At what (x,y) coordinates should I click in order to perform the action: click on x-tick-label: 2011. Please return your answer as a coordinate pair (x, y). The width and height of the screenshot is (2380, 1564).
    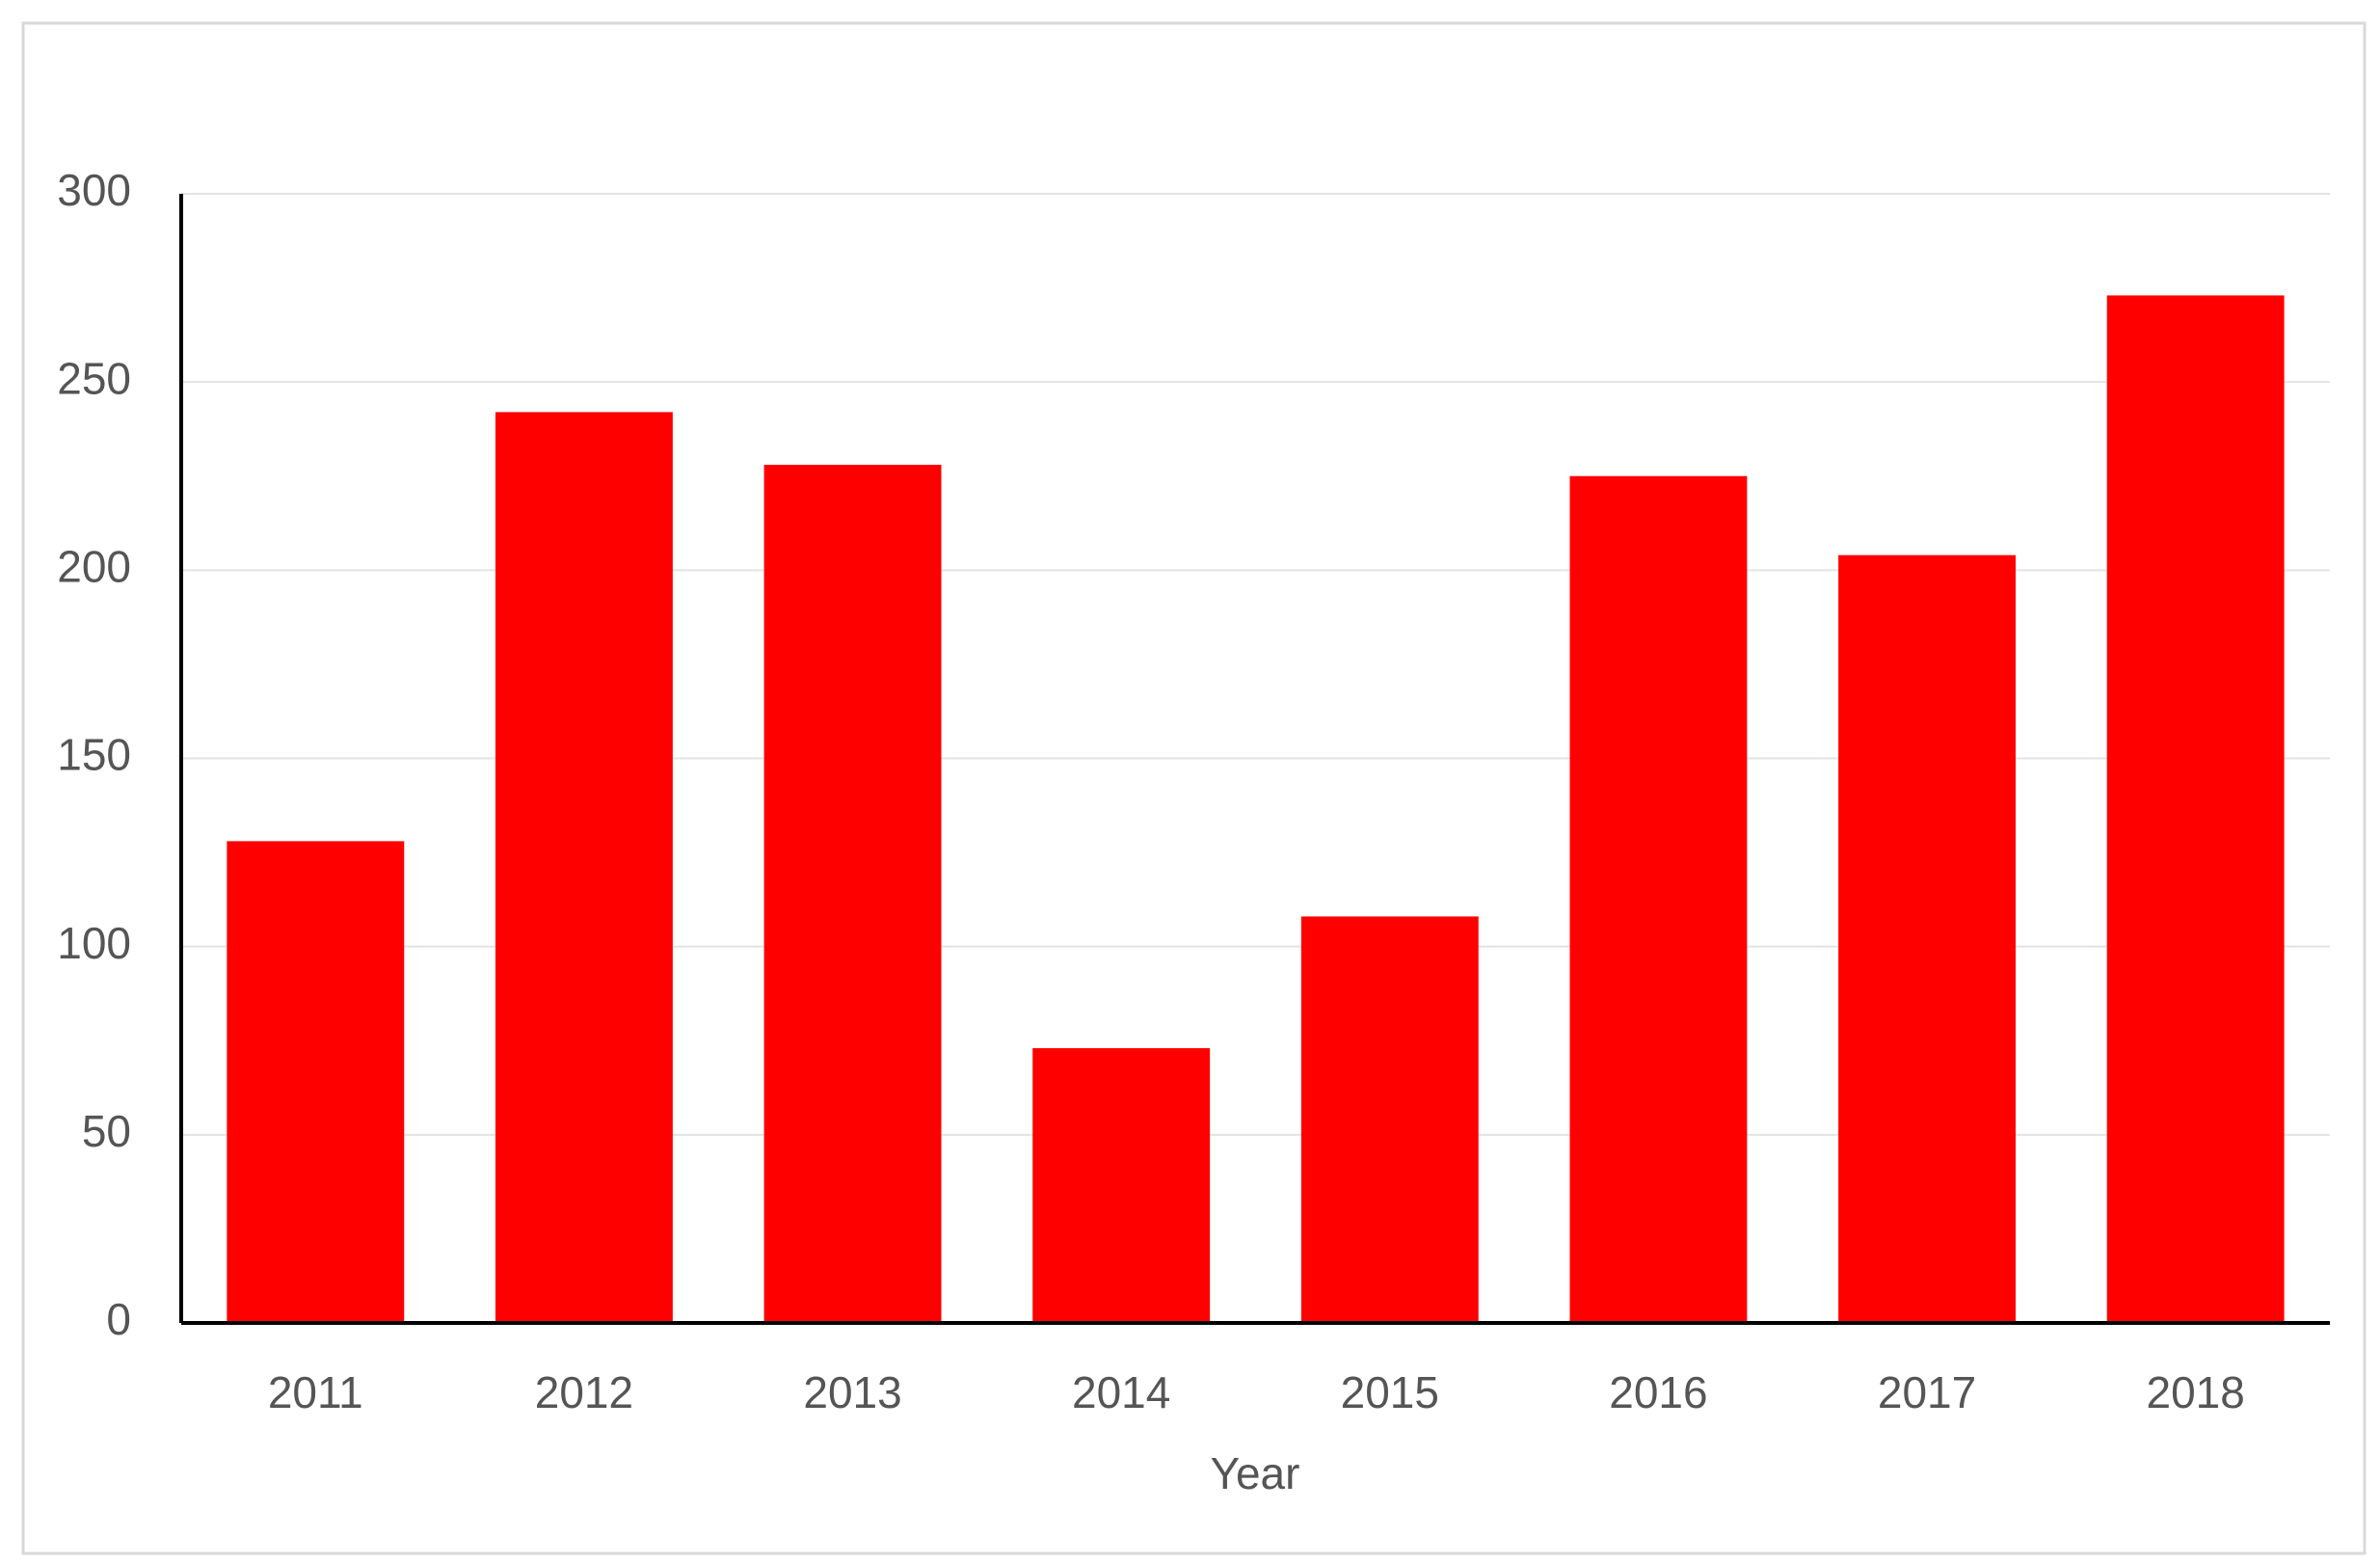
    Looking at the image, I should click on (316, 1392).